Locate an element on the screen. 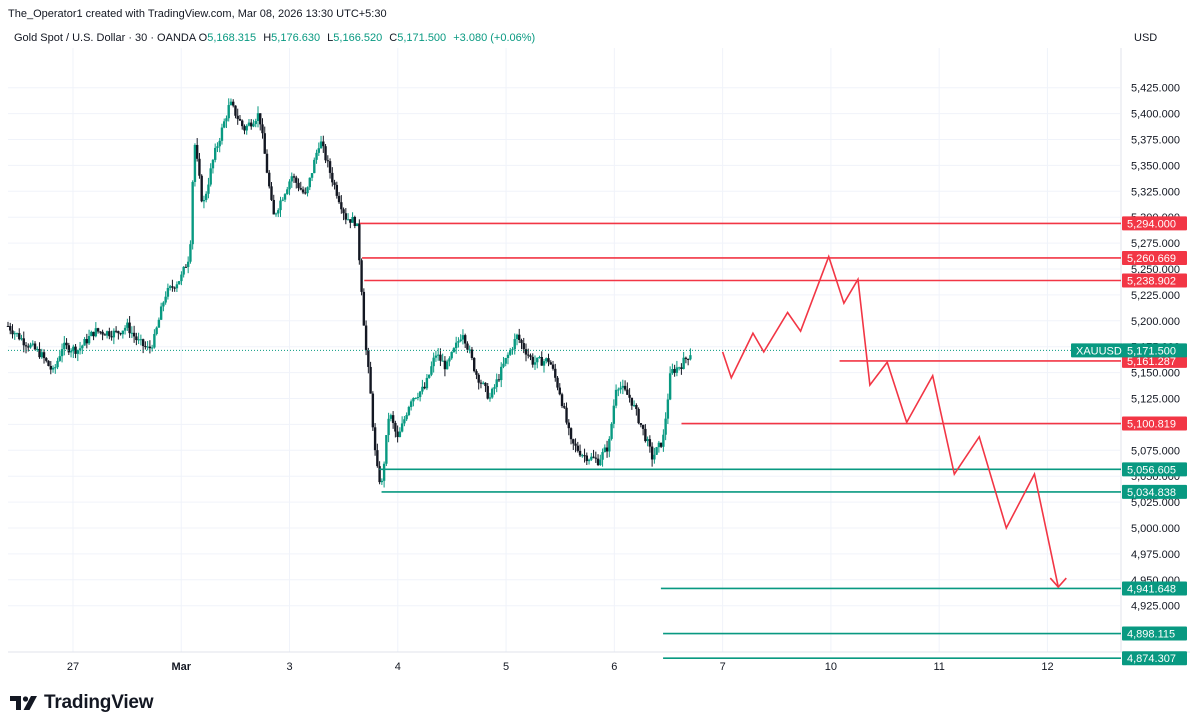 This screenshot has height=727, width=1199. time-axis: 27 Mar 3 4 5 6 7 10 11 12 is located at coordinates (560, 667).